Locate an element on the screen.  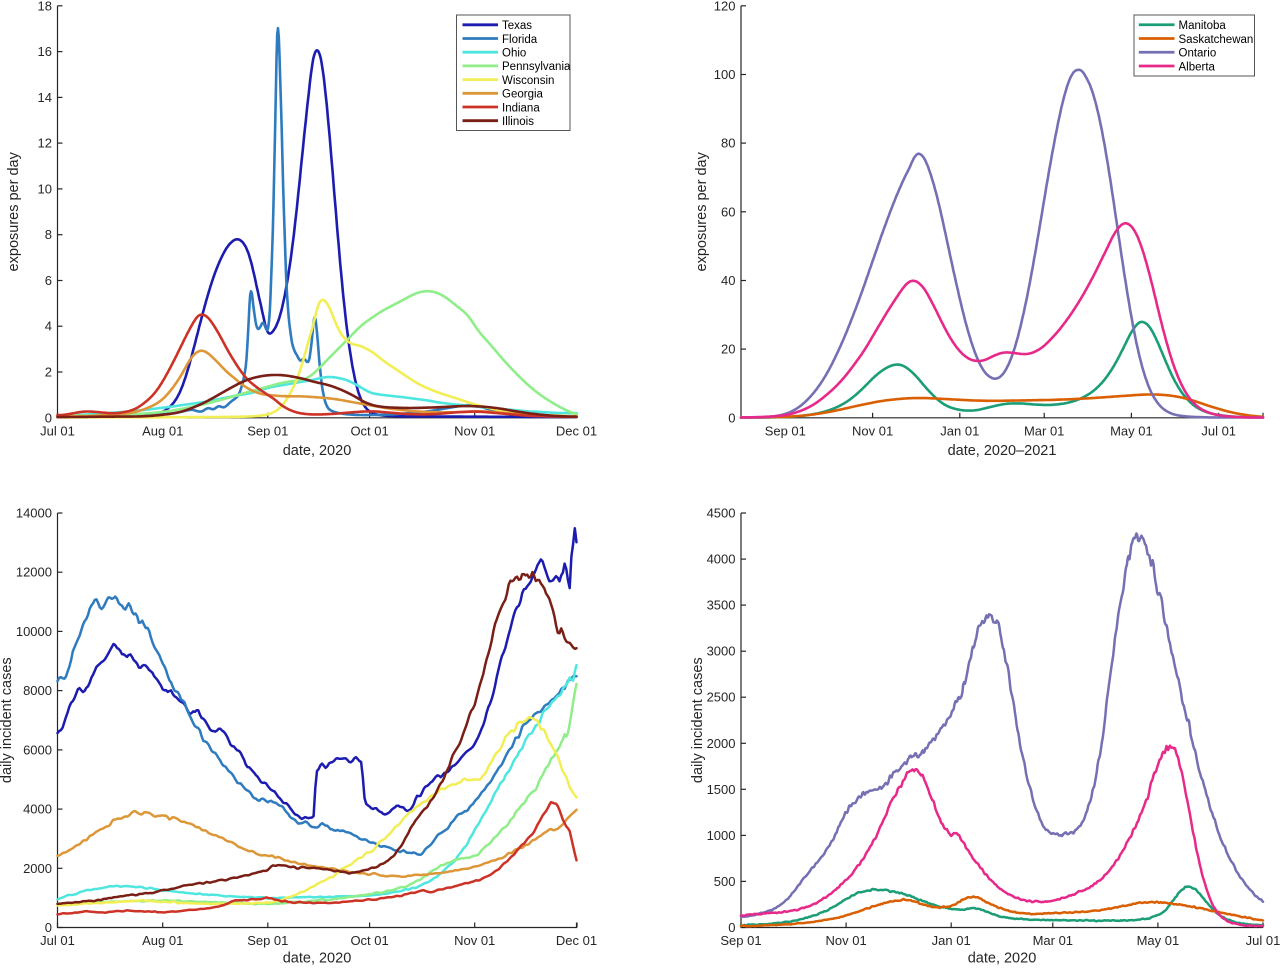
svg-text: 40 is located at coordinates (728, 280).